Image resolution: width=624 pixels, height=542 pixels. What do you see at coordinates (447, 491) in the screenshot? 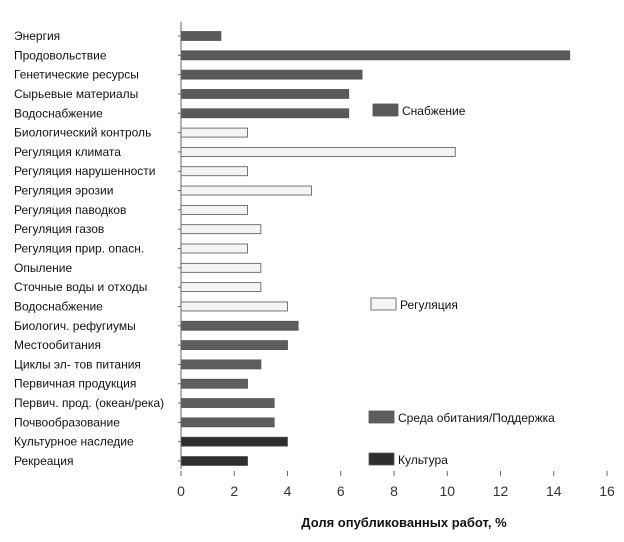
I see `x-tick-label: 10` at bounding box center [447, 491].